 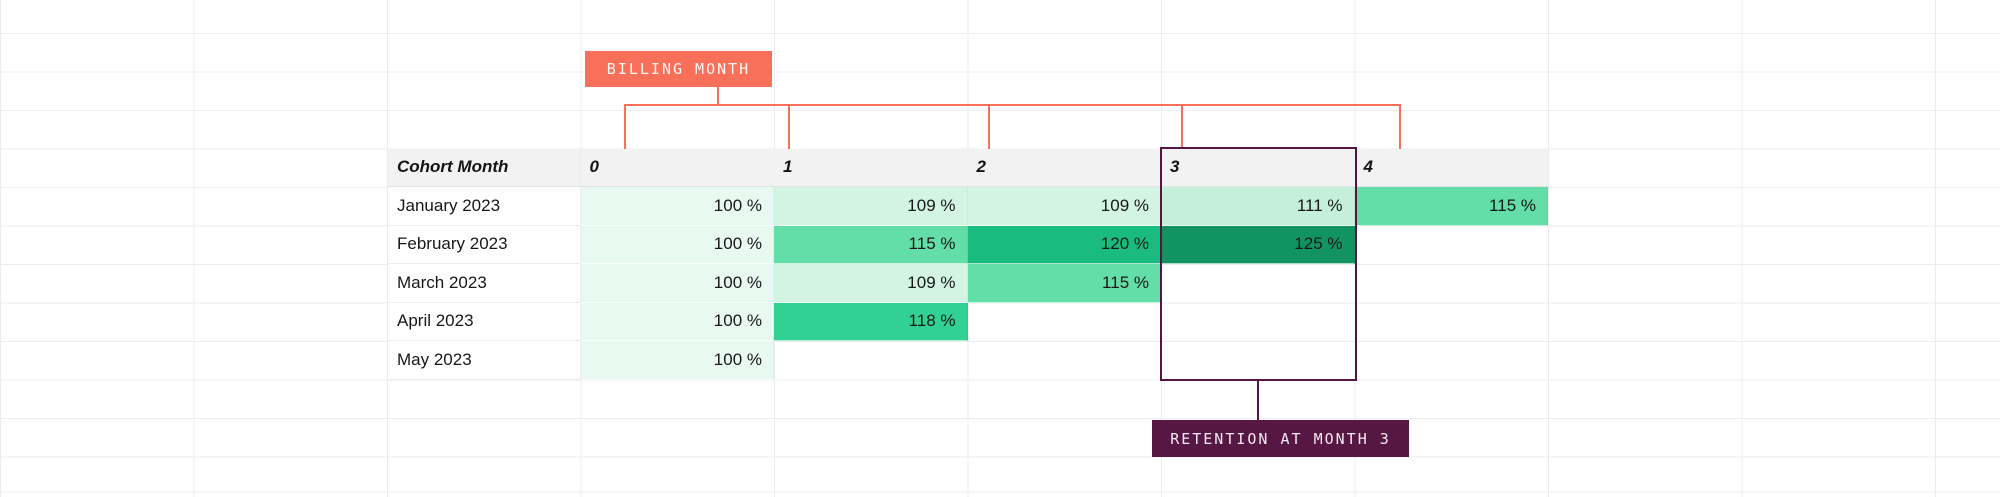 I want to click on billing-month-badge-label: BILLING MONTH, so click(x=678, y=69).